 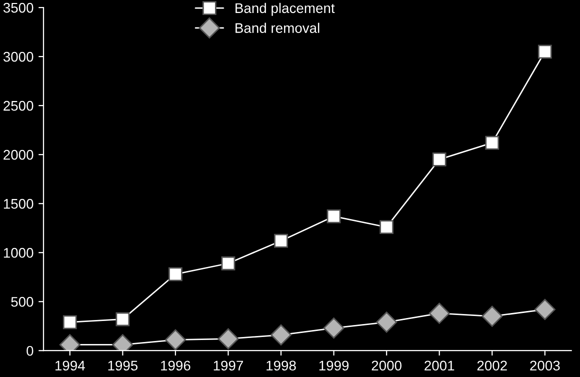 What do you see at coordinates (439, 365) in the screenshot?
I see `x-tick-label: 2001` at bounding box center [439, 365].